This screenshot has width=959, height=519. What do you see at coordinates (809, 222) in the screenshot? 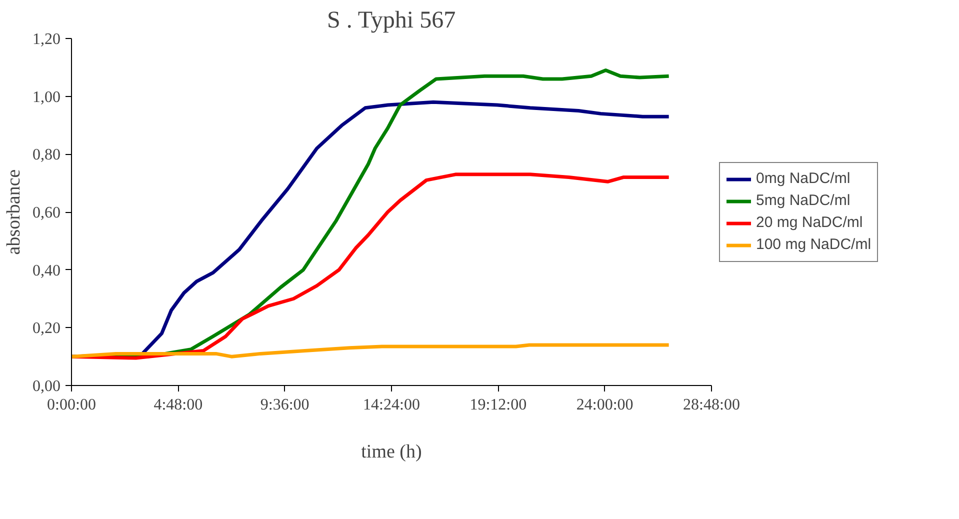
I see `legend-label: 20 mg NaDC/ml` at bounding box center [809, 222].